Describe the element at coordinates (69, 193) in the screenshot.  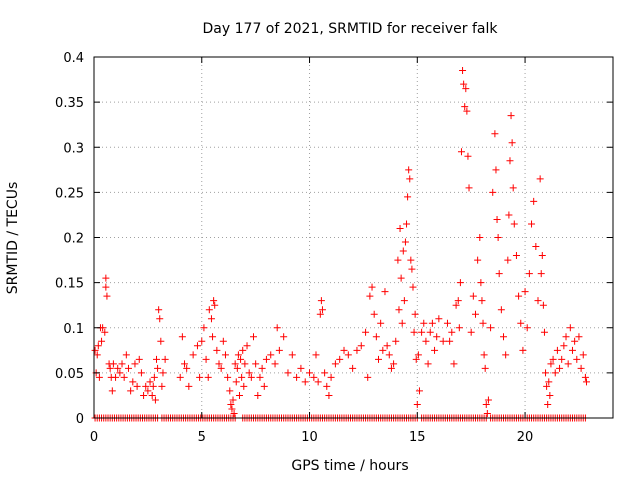
I see `y-tick-label: 0.25` at that location.